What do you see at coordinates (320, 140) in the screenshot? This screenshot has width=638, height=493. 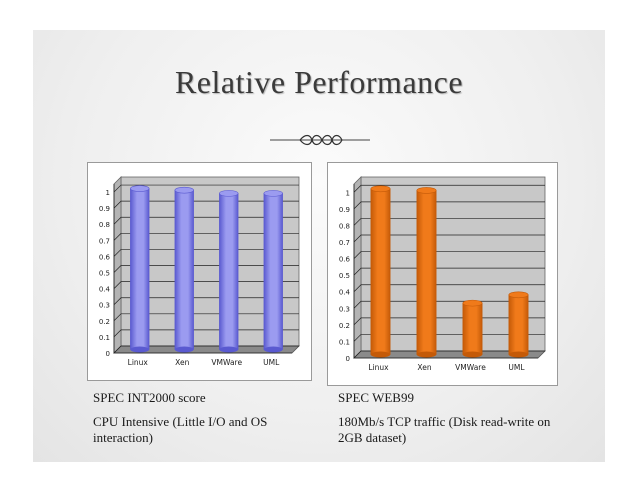 I see `ornament-divider` at bounding box center [320, 140].